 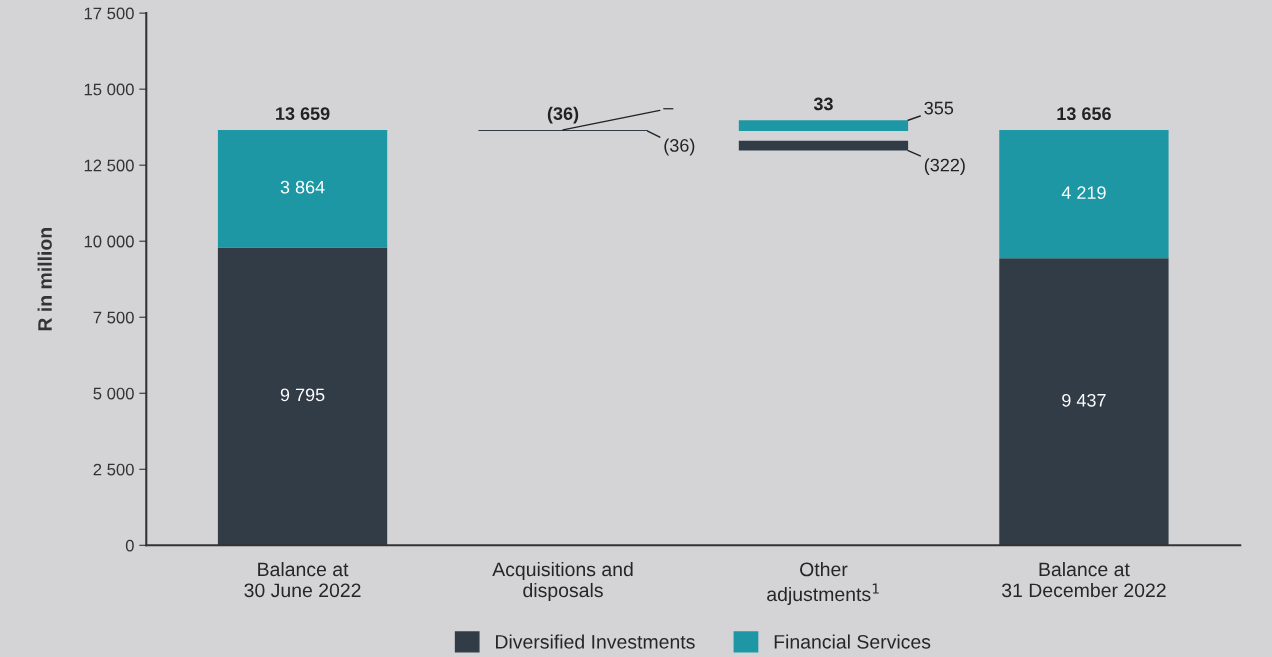 What do you see at coordinates (109, 13) in the screenshot?
I see `y-tick-label: 17 500` at bounding box center [109, 13].